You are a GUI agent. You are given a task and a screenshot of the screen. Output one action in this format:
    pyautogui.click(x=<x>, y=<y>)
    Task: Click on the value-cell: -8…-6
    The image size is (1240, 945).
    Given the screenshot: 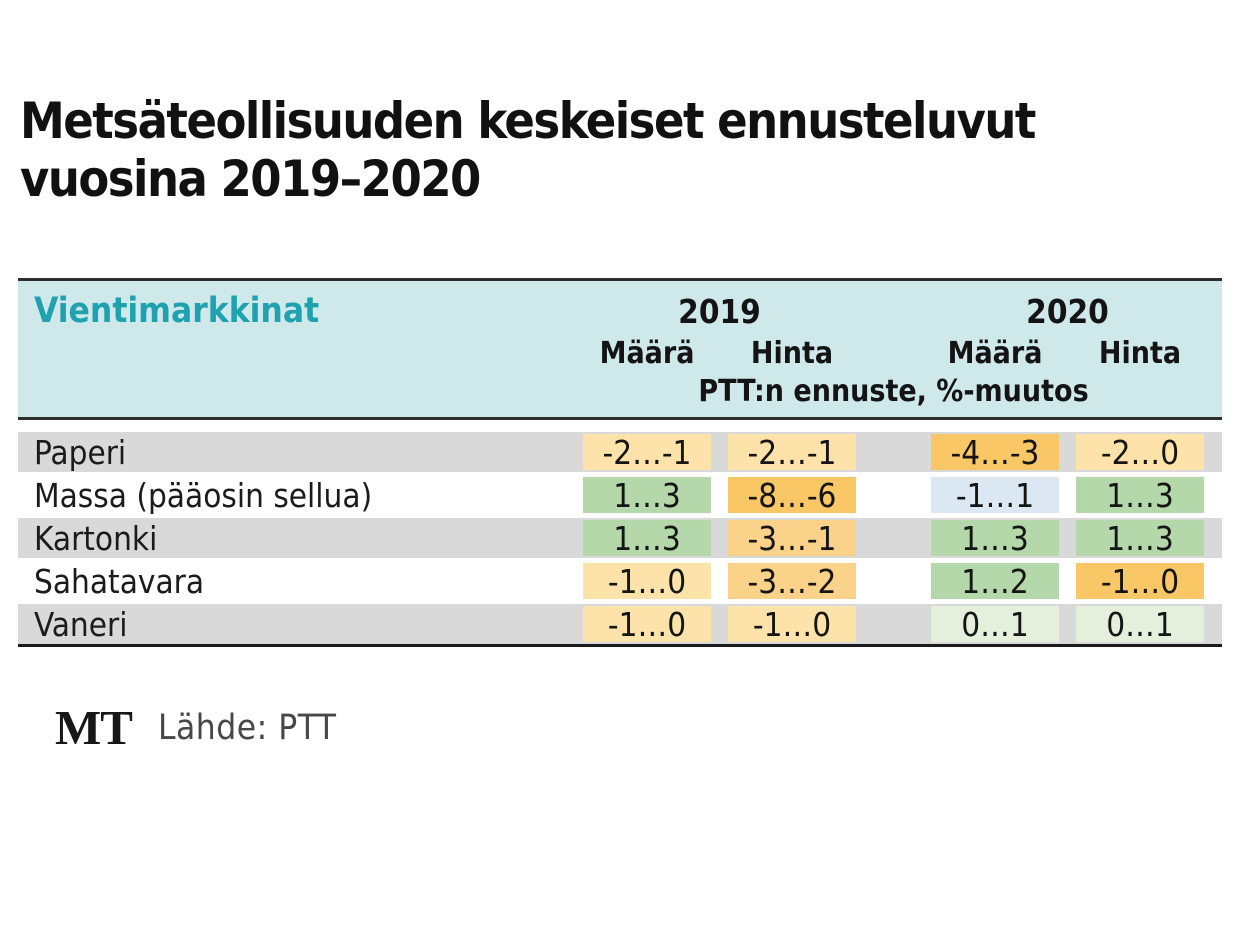 What is the action you would take?
    pyautogui.click(x=792, y=495)
    